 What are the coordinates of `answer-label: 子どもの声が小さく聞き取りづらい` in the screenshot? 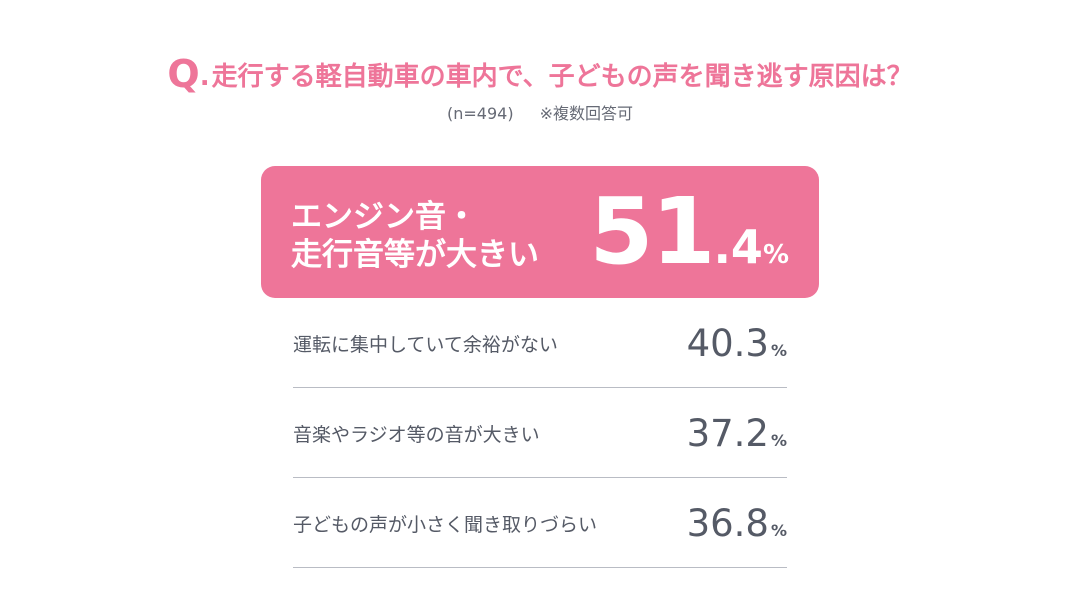 It's located at (445, 525).